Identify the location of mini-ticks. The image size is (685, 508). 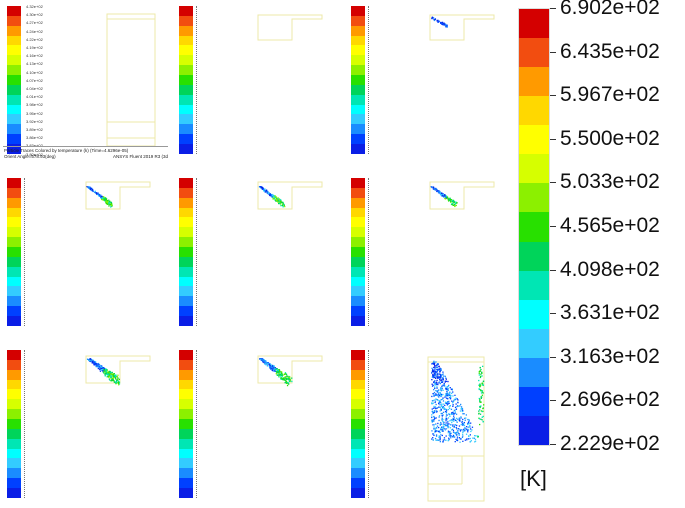
(198, 80).